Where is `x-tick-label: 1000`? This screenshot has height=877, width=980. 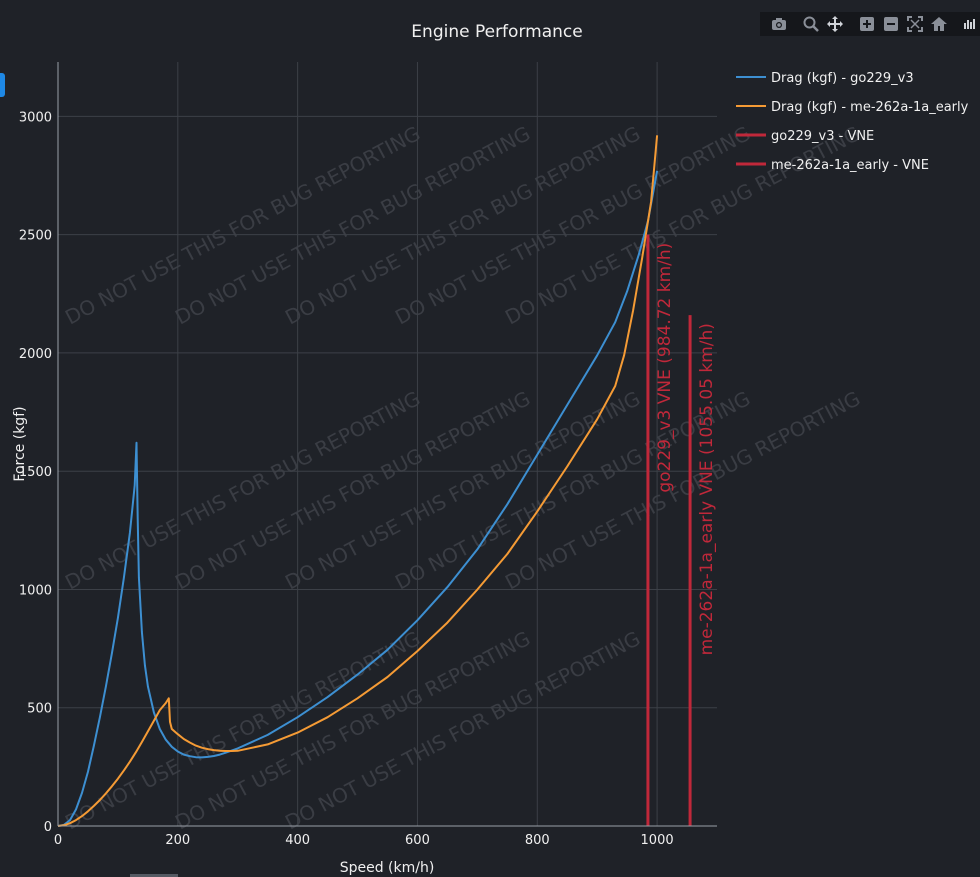
x-tick-label: 1000 is located at coordinates (657, 840).